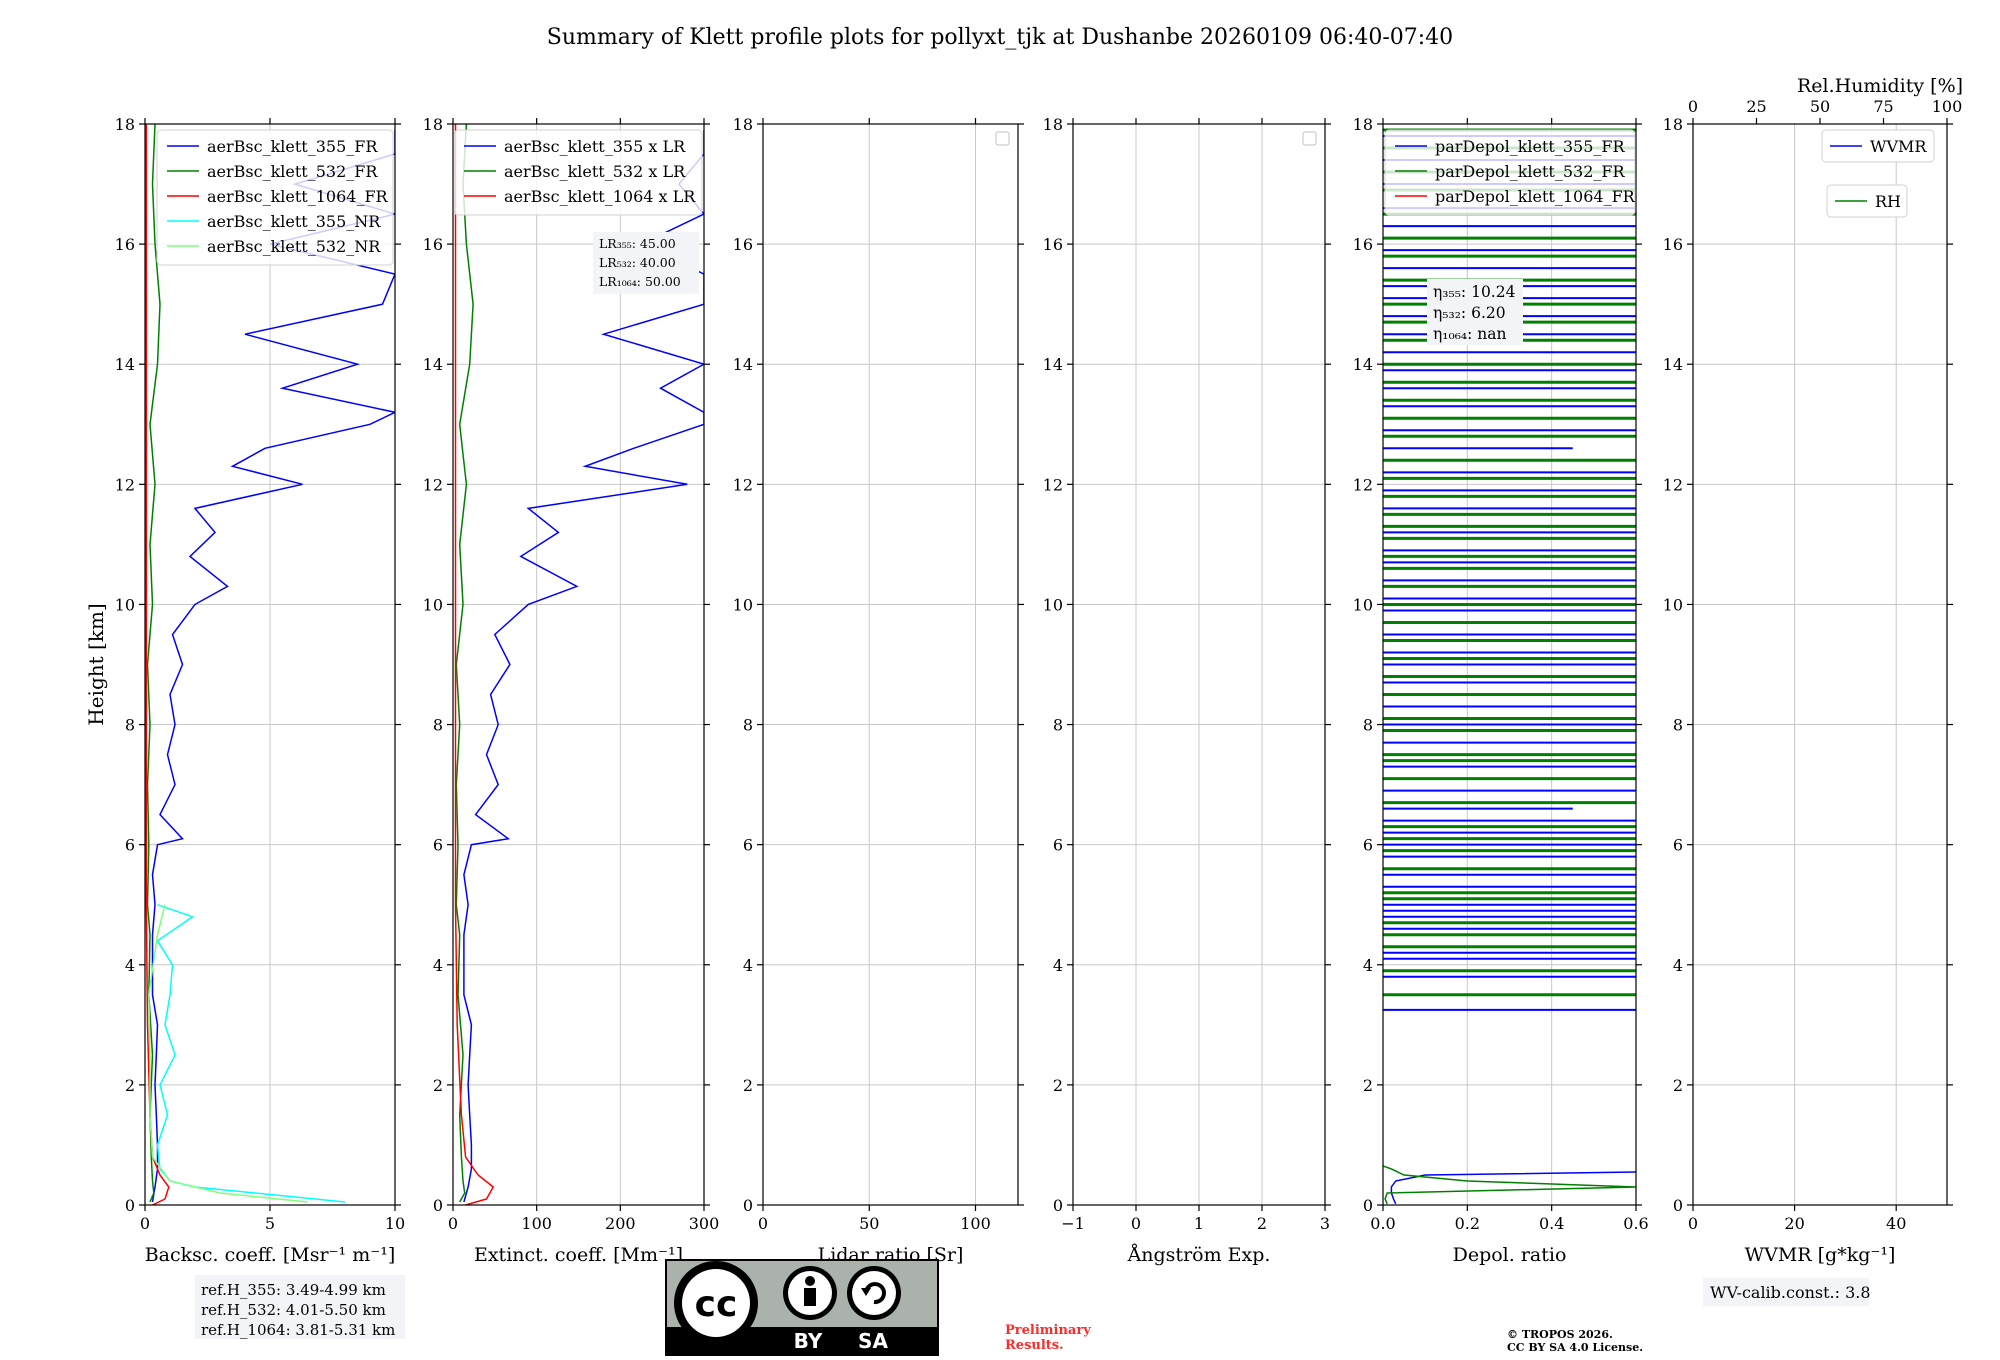 The width and height of the screenshot is (2000, 1360). Describe the element at coordinates (1034, 1345) in the screenshot. I see `preliminary-note-2: Results.` at that location.